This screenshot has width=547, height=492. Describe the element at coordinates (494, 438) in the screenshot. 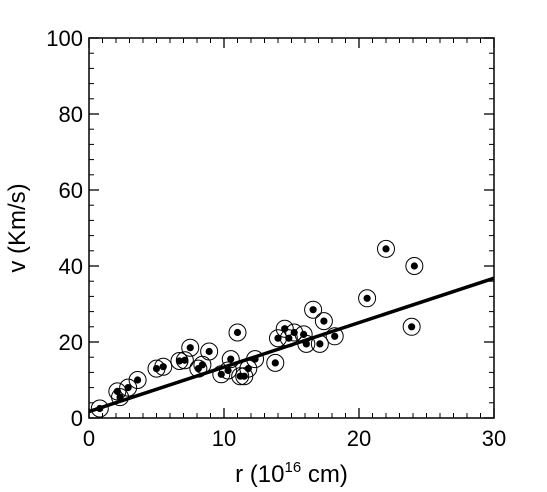

I see `x-tick-label: 30` at that location.